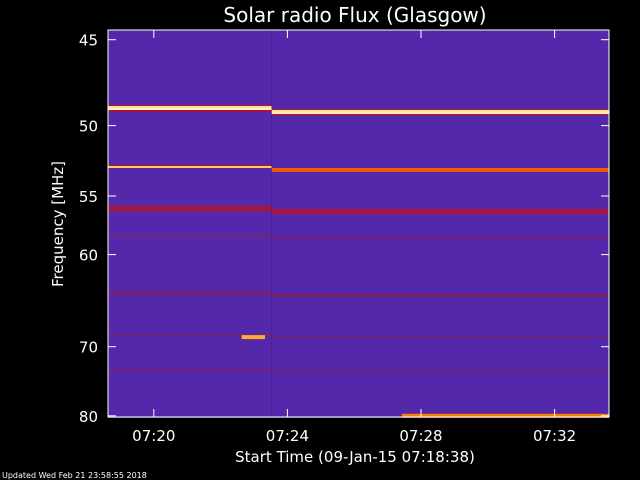 This screenshot has width=640, height=480. Describe the element at coordinates (505, 415) in the screenshot. I see `radio-burst` at that location.